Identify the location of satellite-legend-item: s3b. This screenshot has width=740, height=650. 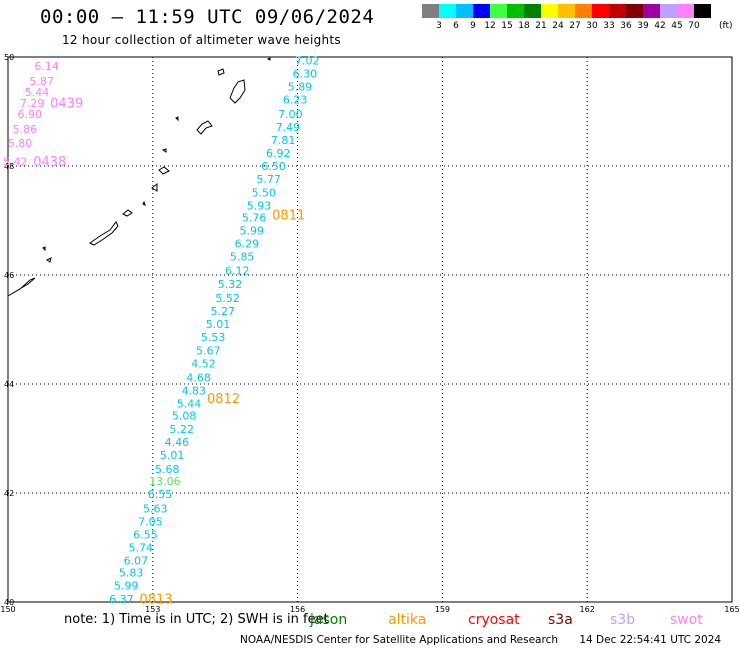
(623, 620).